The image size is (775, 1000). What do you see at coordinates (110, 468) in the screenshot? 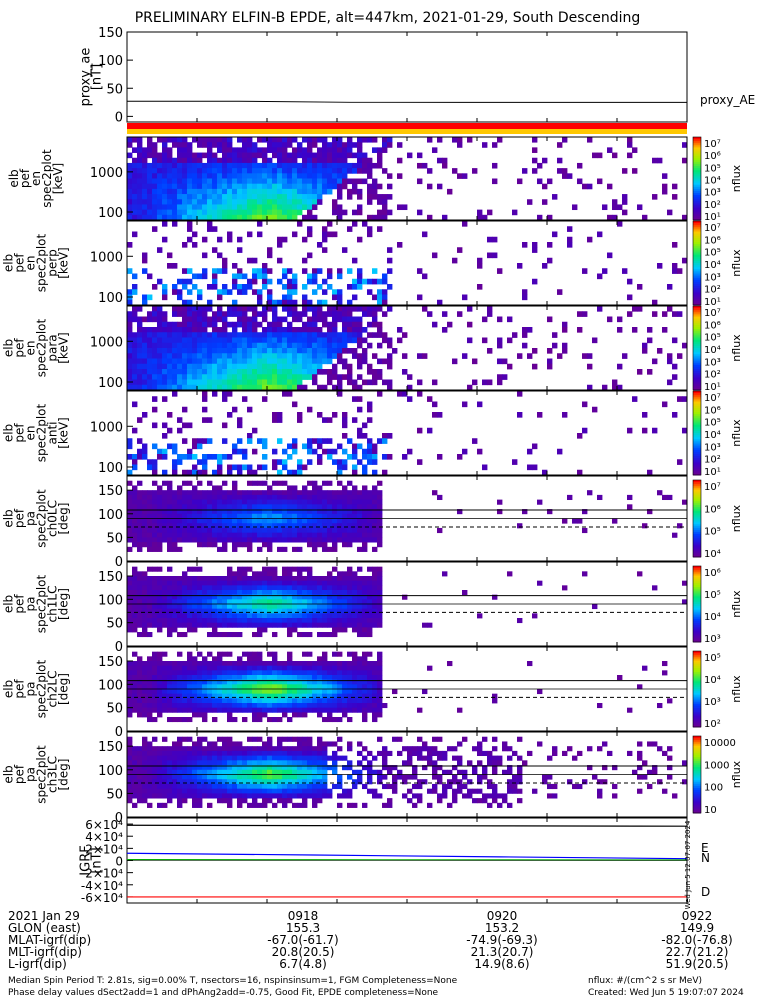
I see `y-tick-label: 100` at bounding box center [110, 468].